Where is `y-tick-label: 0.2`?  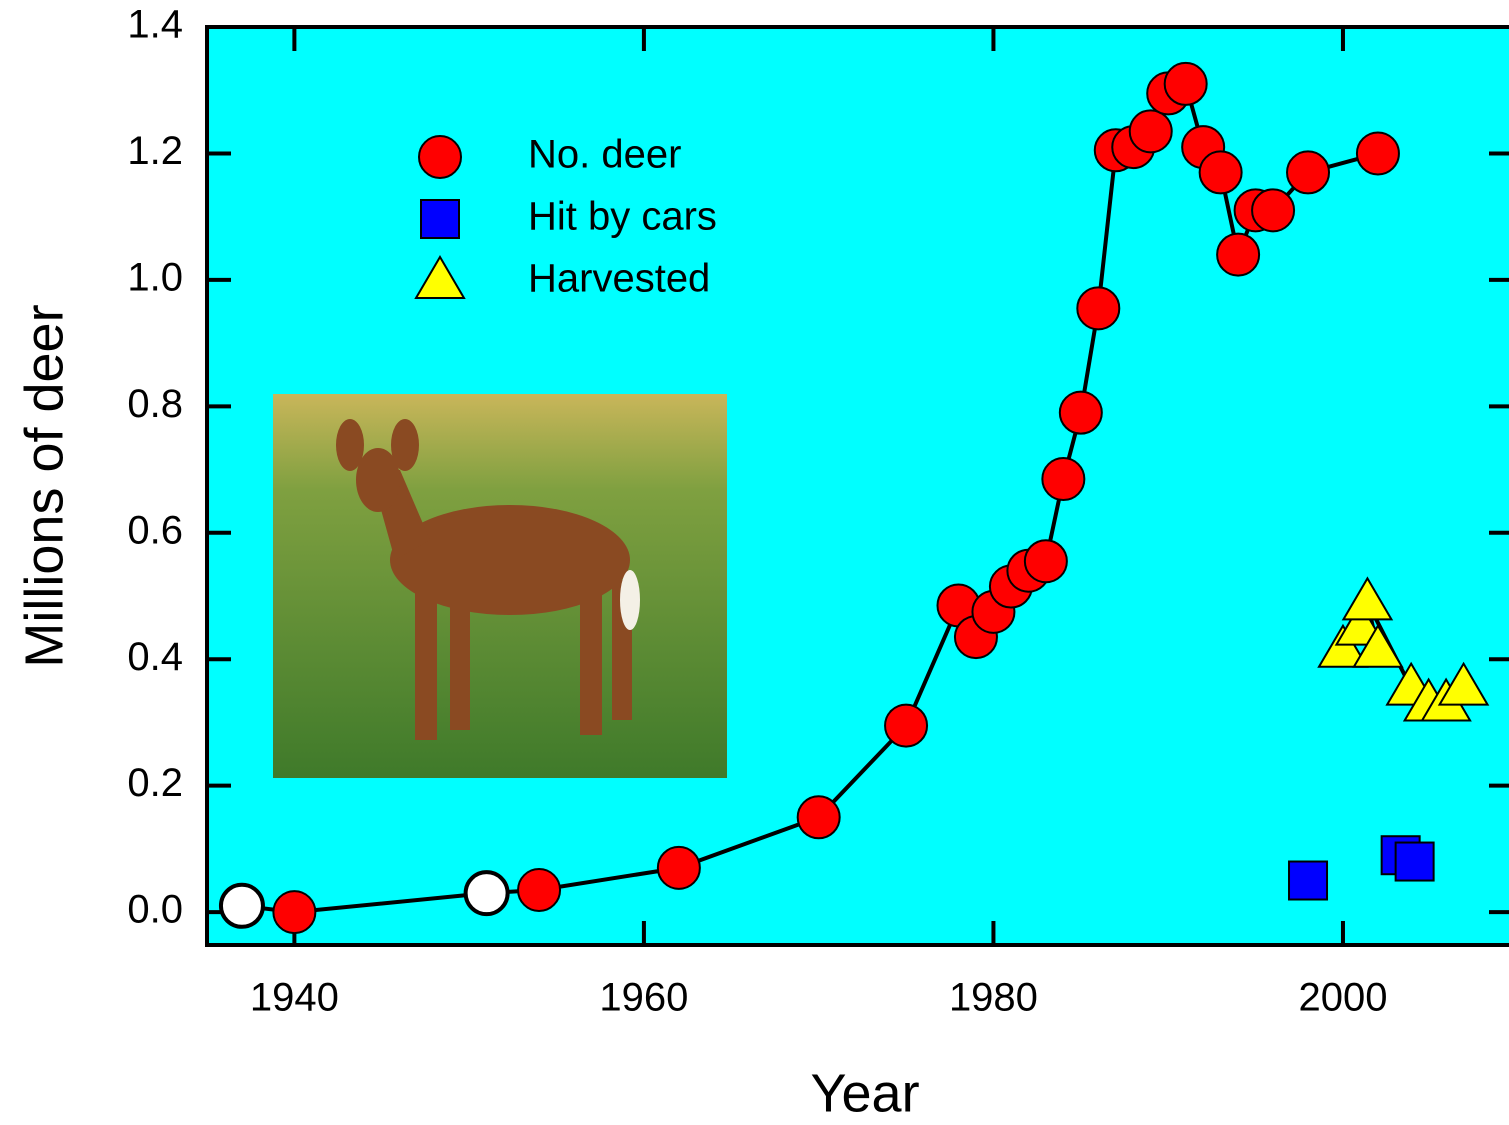
y-tick-label: 0.2 is located at coordinates (155, 783).